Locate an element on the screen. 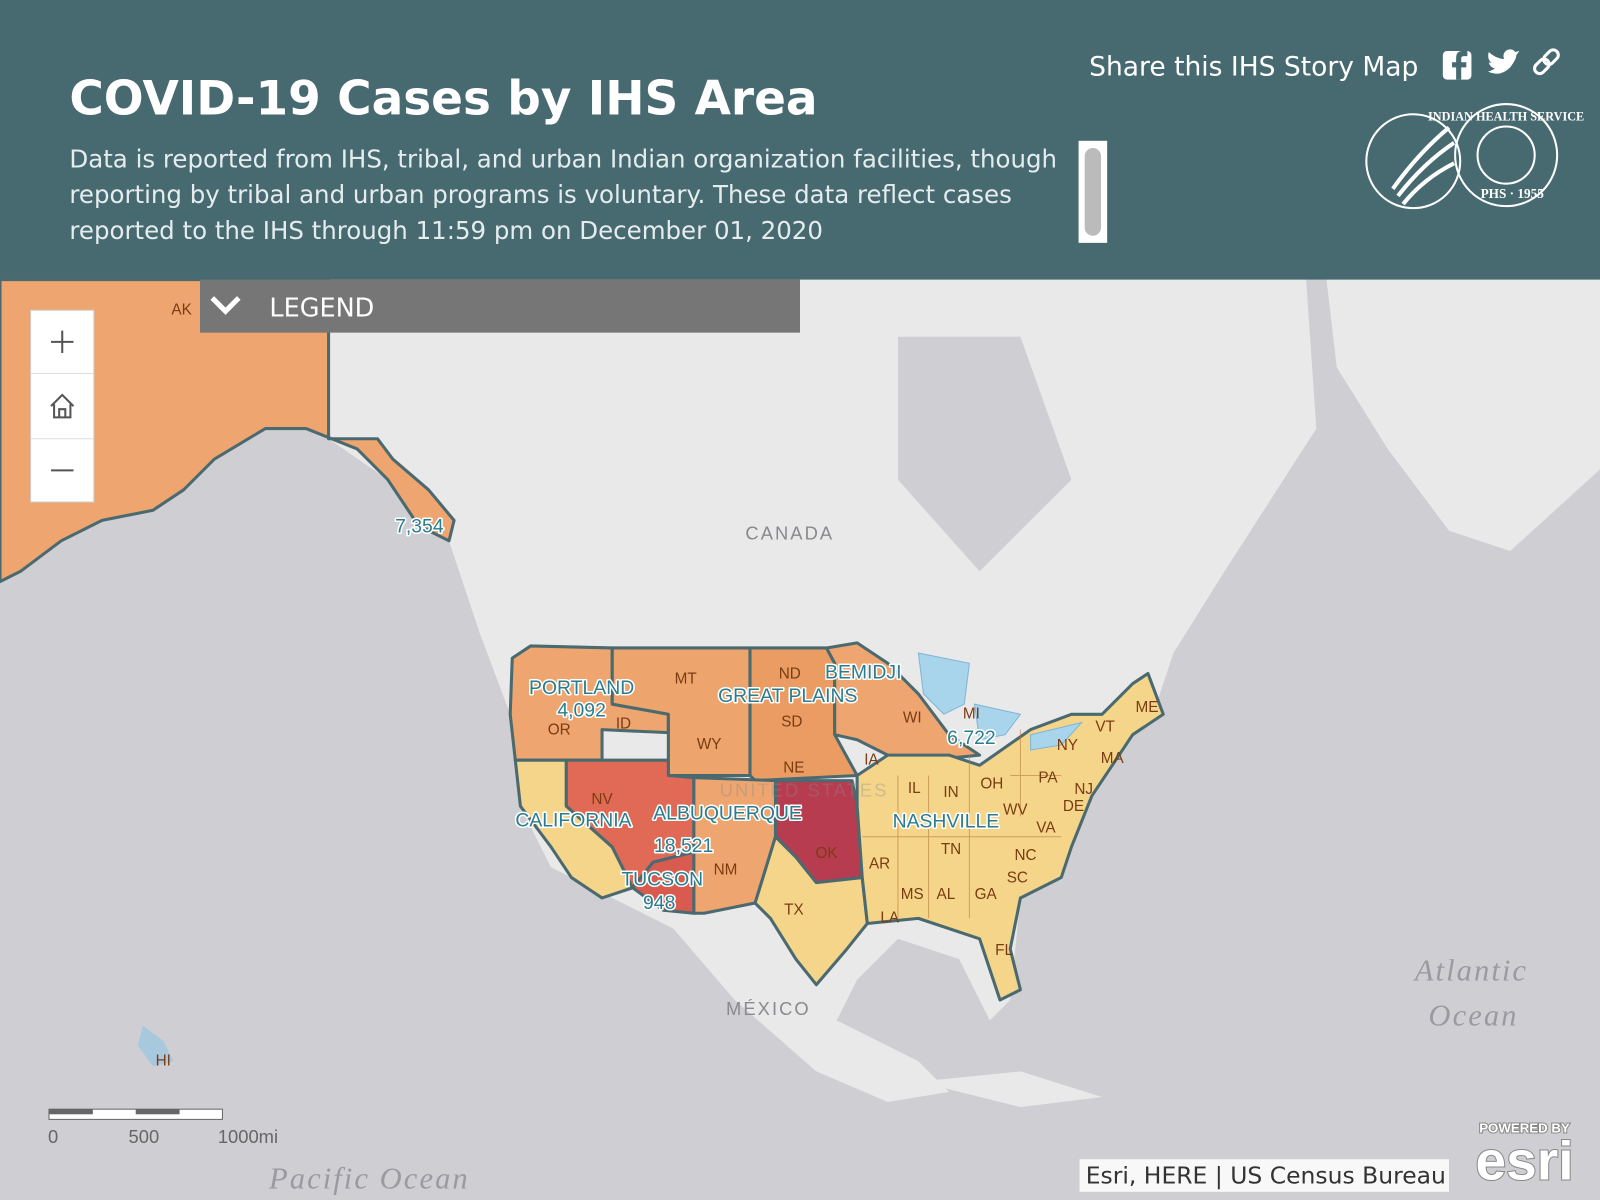 Image resolution: width=1600 pixels, height=1200 pixels. state-label: MA is located at coordinates (1113, 758).